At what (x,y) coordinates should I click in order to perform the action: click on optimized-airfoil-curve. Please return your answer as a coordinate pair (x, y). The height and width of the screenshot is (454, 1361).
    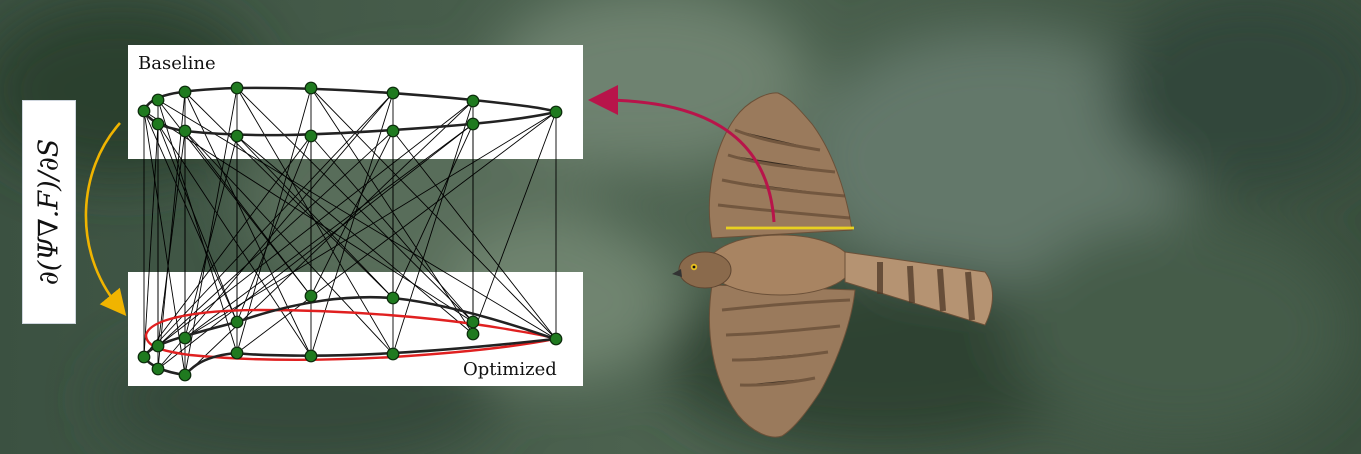
    Looking at the image, I should click on (352, 334).